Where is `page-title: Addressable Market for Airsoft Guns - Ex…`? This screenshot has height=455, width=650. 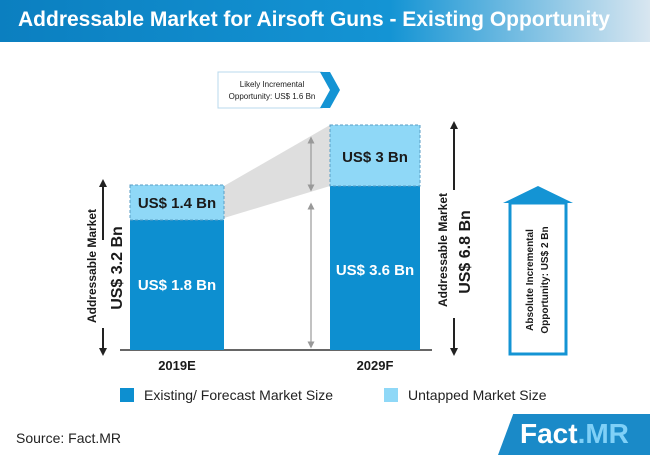 page-title: Addressable Market for Airsoft Guns - Ex… is located at coordinates (314, 19).